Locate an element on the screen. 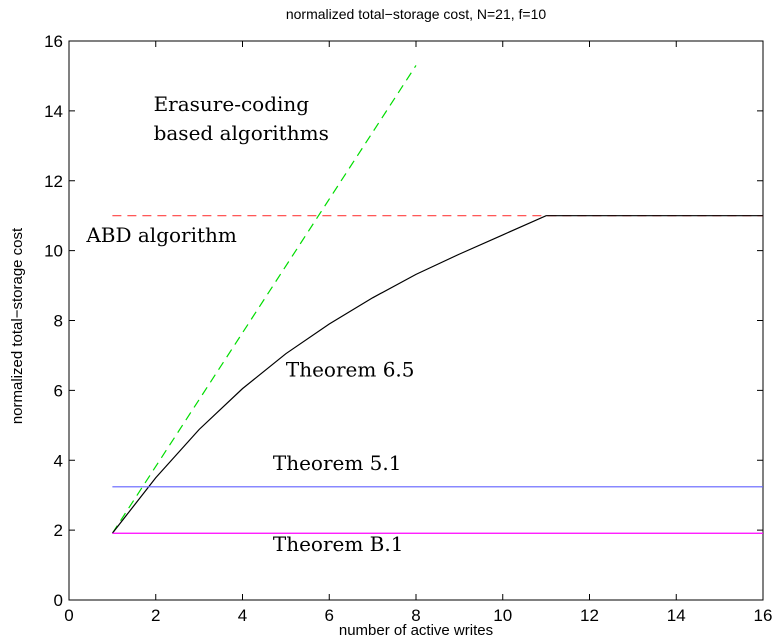 This screenshot has height=641, width=774. y-tick-label: 10 is located at coordinates (53, 251).